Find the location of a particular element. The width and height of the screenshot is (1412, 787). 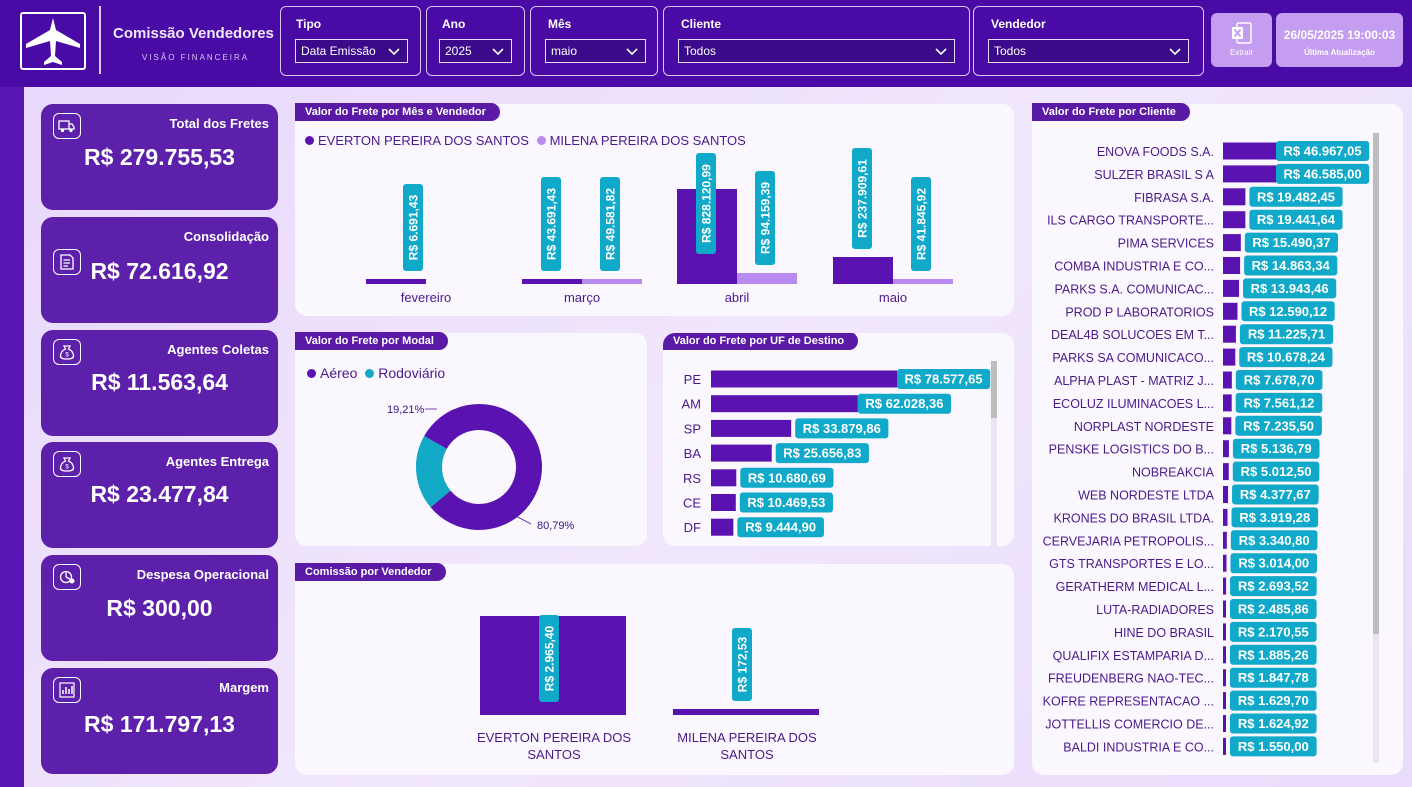

y-tick-label: PE is located at coordinates (693, 379).